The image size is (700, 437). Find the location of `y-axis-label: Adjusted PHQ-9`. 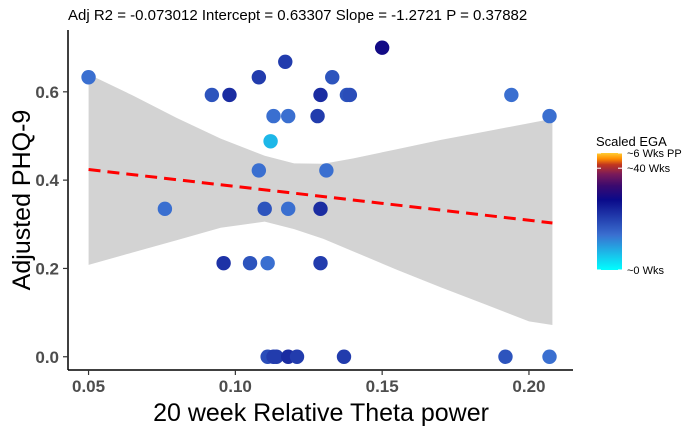

y-axis-label: Adjusted PHQ-9 is located at coordinates (22, 200).